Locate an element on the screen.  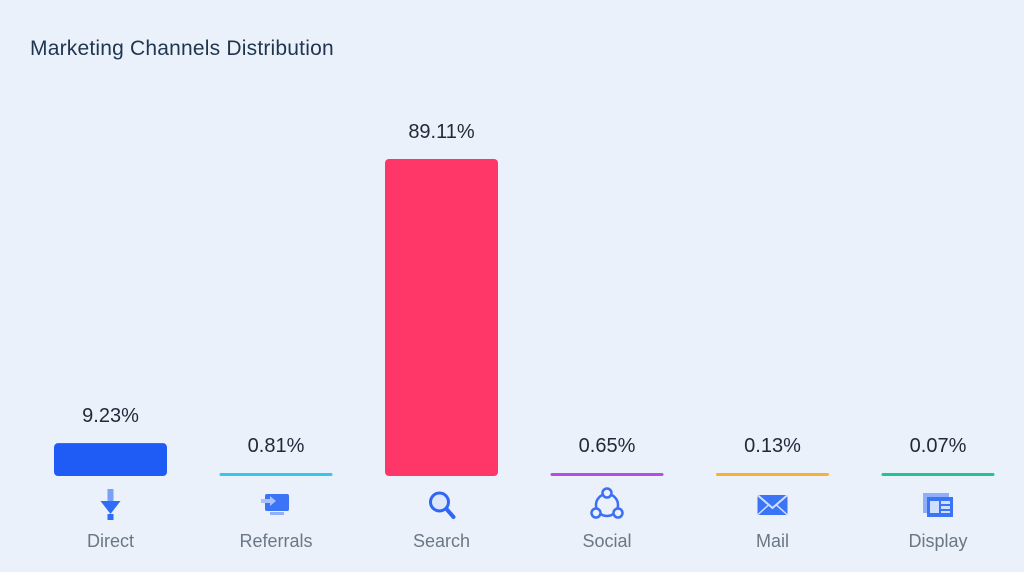
referrals-icon is located at coordinates (275, 504).